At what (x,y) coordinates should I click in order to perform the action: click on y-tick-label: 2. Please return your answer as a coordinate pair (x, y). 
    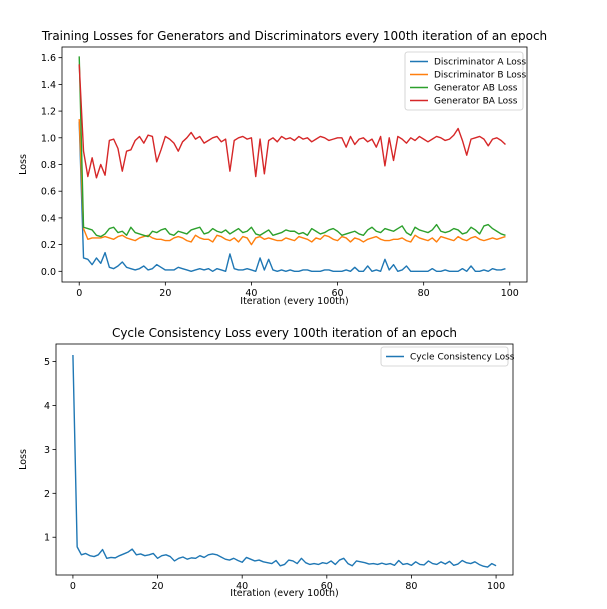
    Looking at the image, I should click on (47, 494).